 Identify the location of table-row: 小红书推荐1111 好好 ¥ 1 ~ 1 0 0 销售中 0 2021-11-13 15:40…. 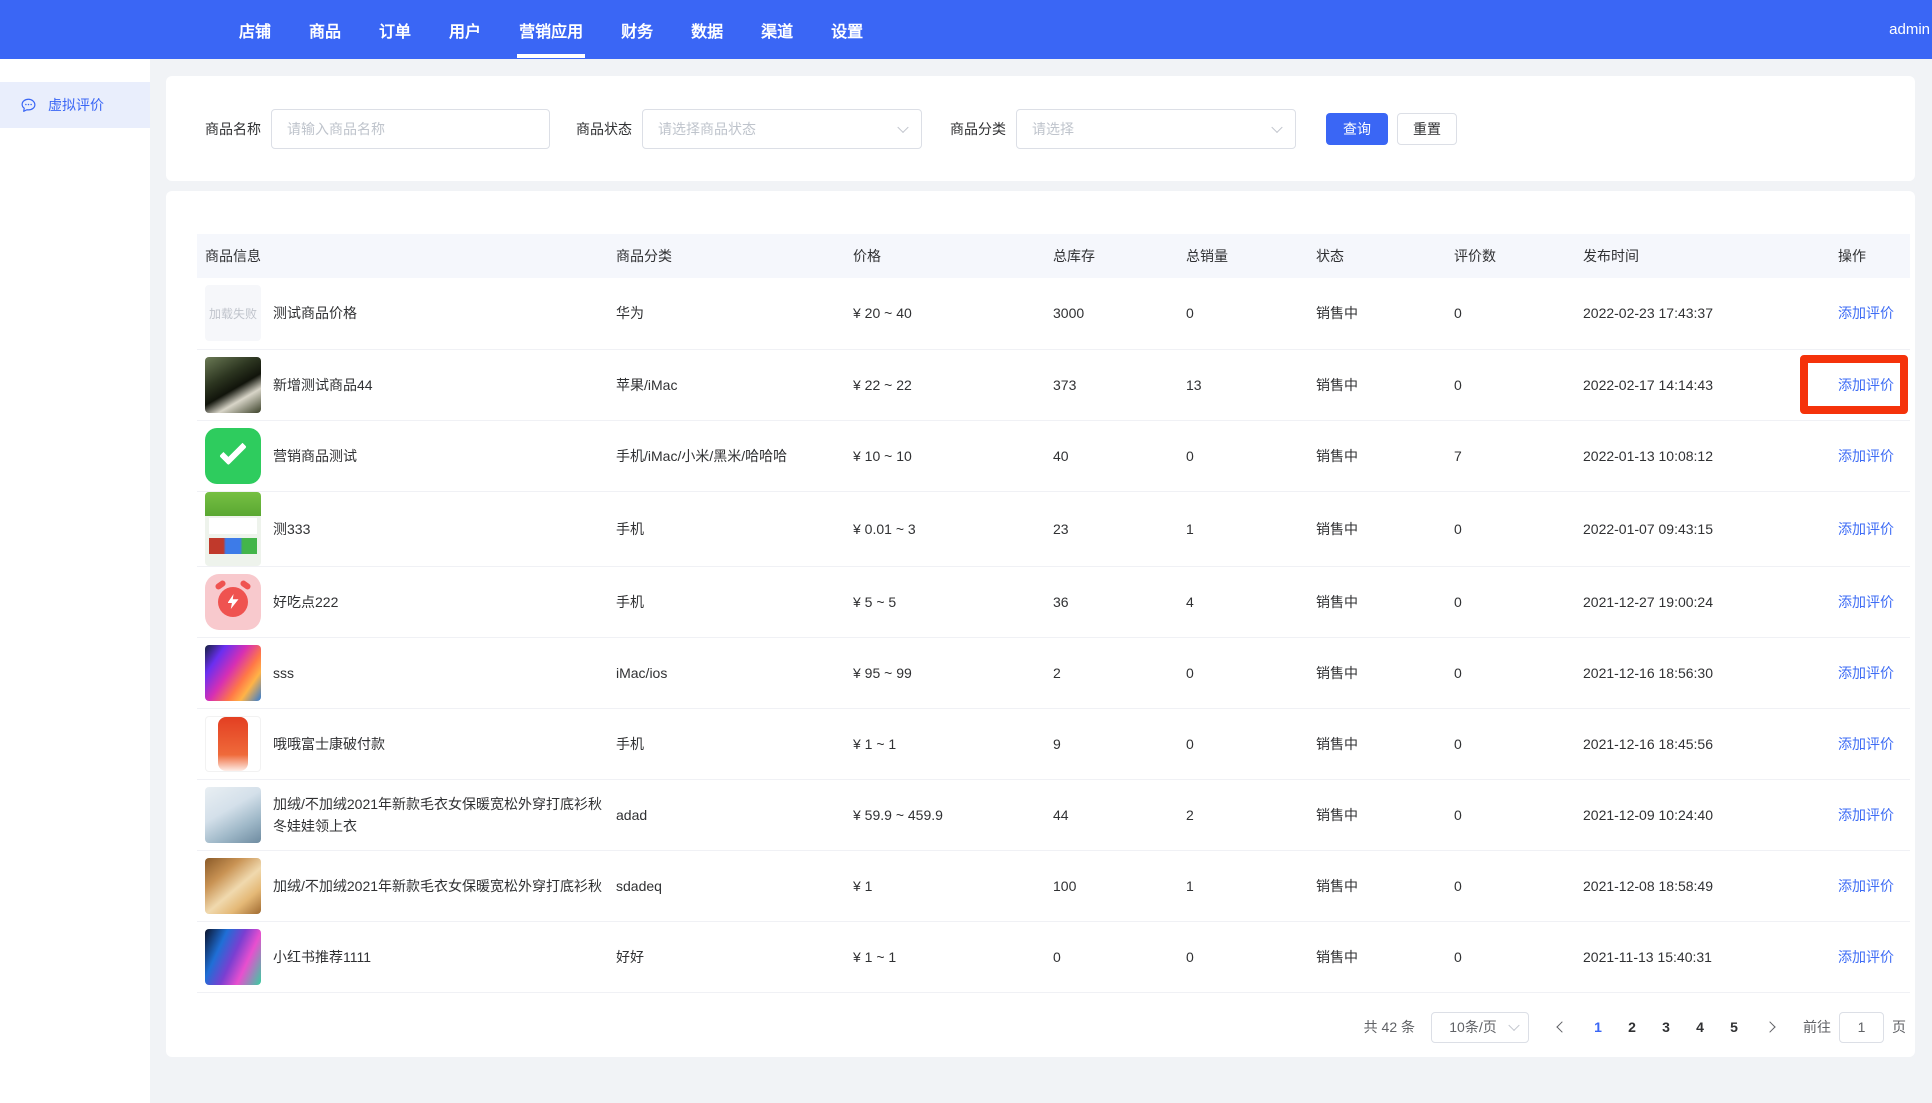
(1053, 957).